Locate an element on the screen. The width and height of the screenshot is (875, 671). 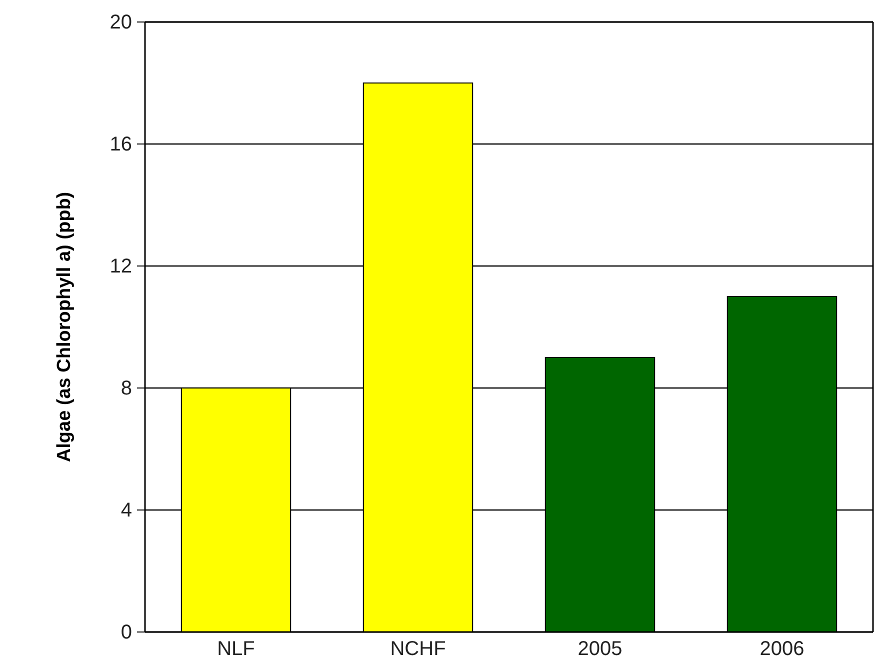
y-tick-label: 16 is located at coordinates (121, 144).